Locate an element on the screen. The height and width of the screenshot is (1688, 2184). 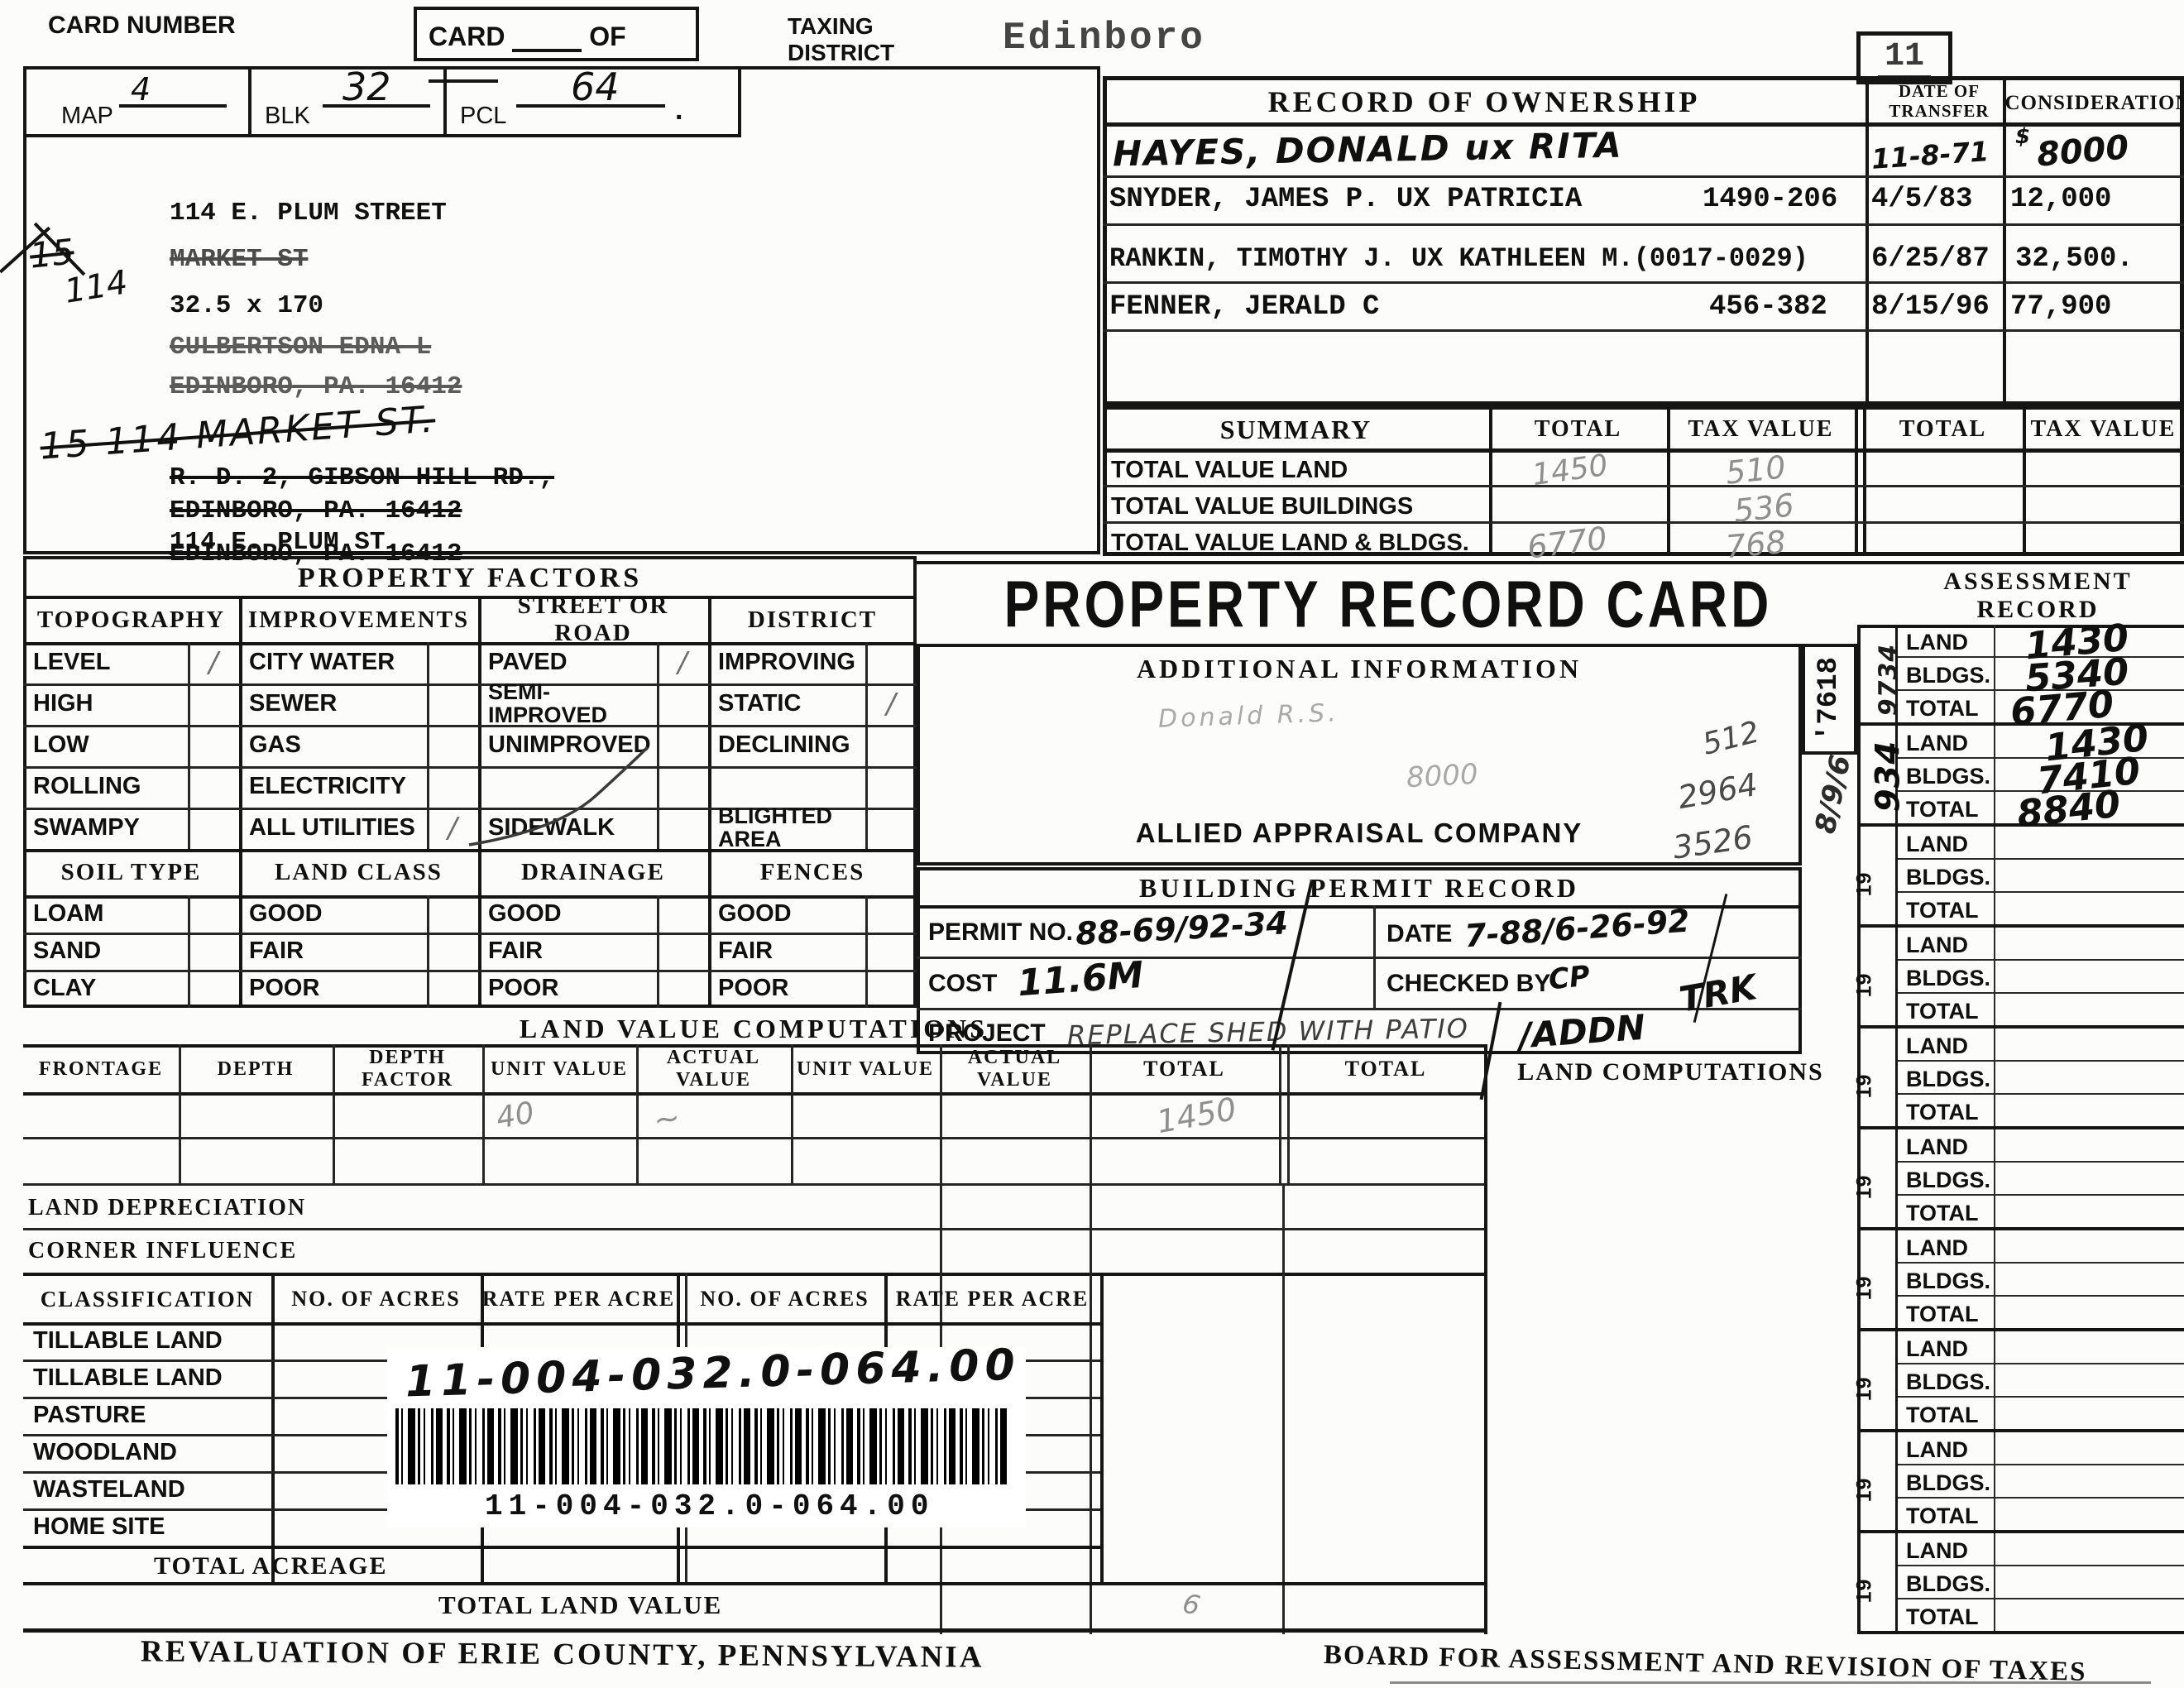
drainage: POOR is located at coordinates (523, 987).